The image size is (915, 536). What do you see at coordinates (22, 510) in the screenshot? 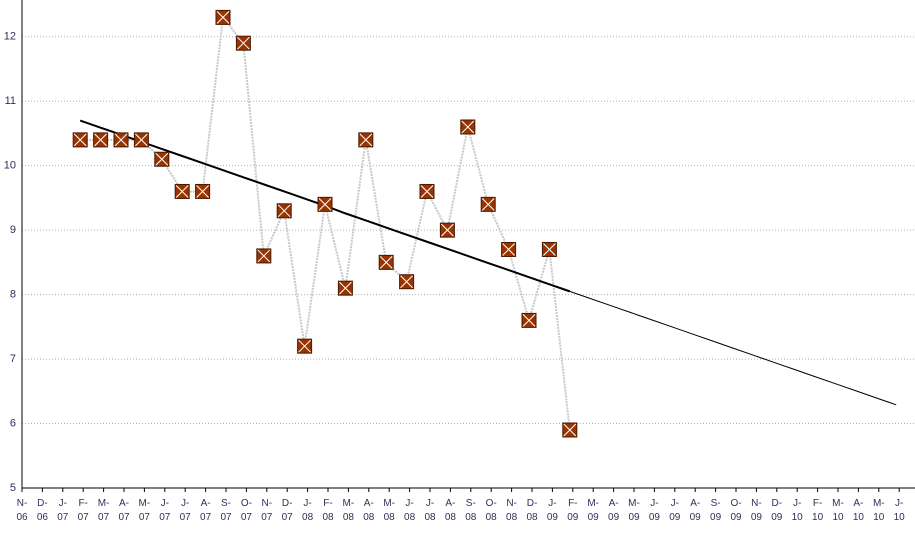
I see `x-tick-label: N- 06` at bounding box center [22, 510].